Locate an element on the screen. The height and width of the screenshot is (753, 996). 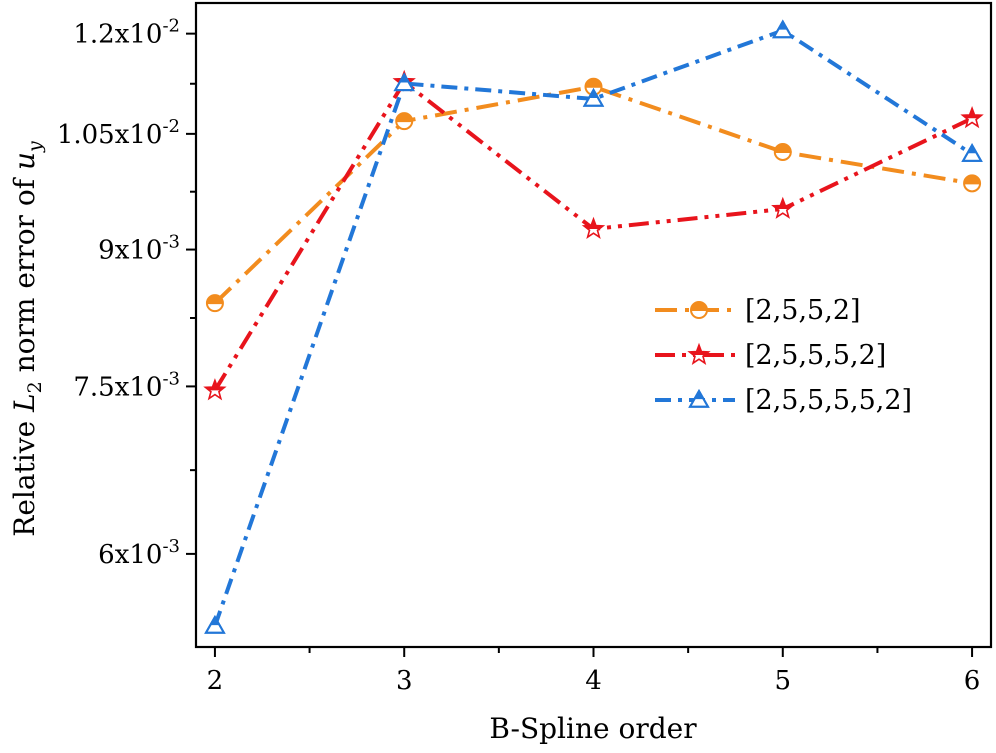
x-tick-label: 5 is located at coordinates (783, 681).